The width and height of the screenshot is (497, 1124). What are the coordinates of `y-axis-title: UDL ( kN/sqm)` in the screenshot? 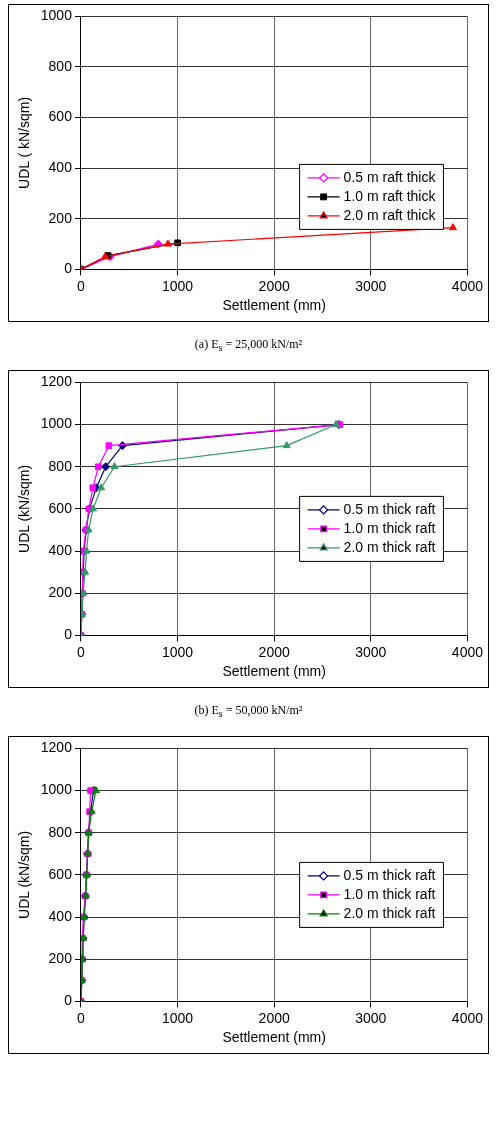 It's located at (24, 142).